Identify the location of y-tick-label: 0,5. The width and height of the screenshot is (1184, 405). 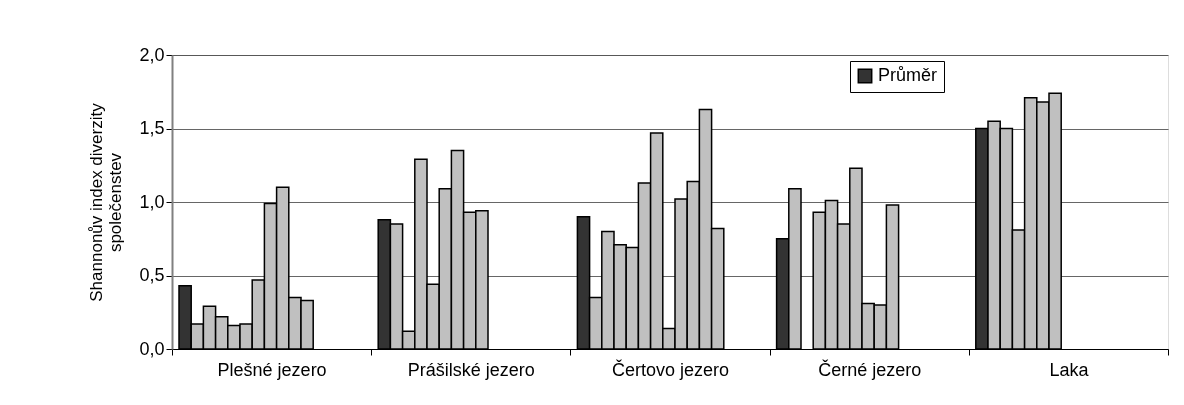
(152, 275).